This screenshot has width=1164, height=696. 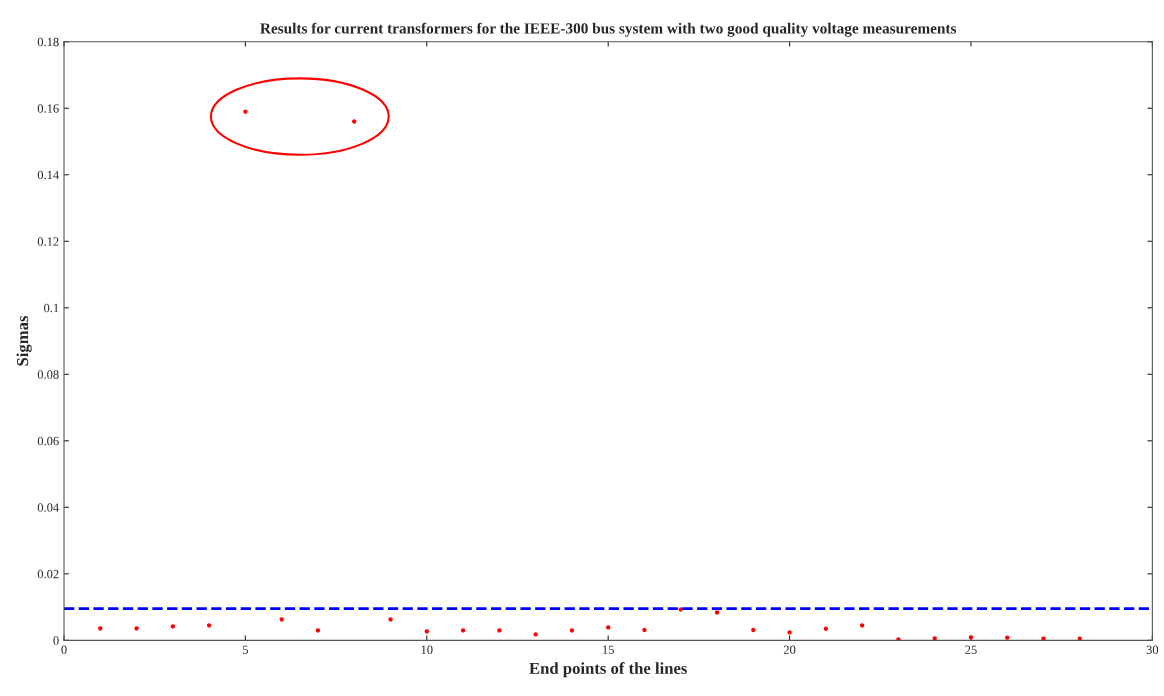 I want to click on y-tick-label: 0.16, so click(x=48, y=108).